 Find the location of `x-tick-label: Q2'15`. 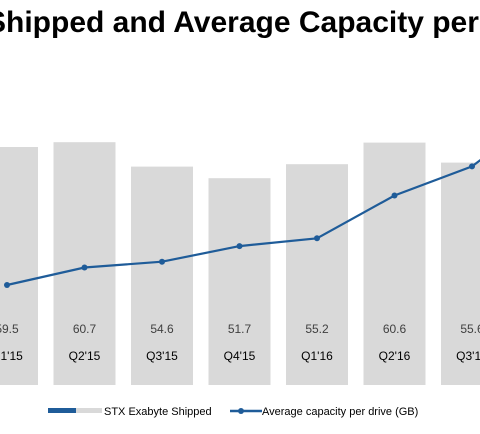

x-tick-label: Q2'15 is located at coordinates (85, 356).